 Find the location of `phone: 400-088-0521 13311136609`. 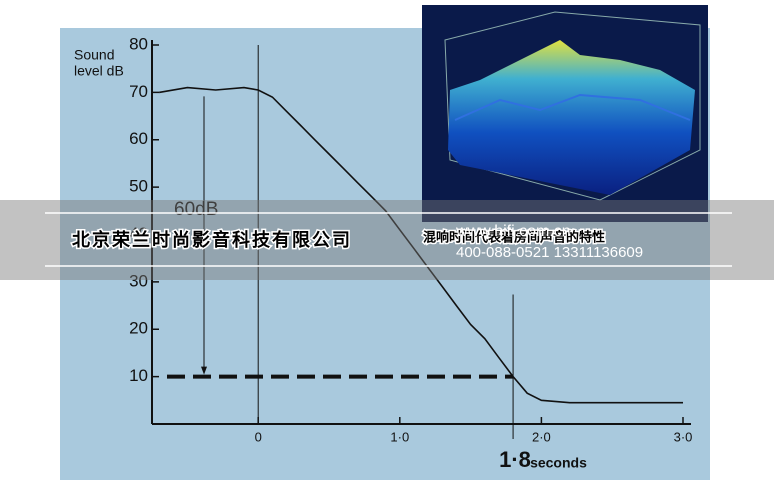

phone: 400-088-0521 13311136609 is located at coordinates (549, 252).